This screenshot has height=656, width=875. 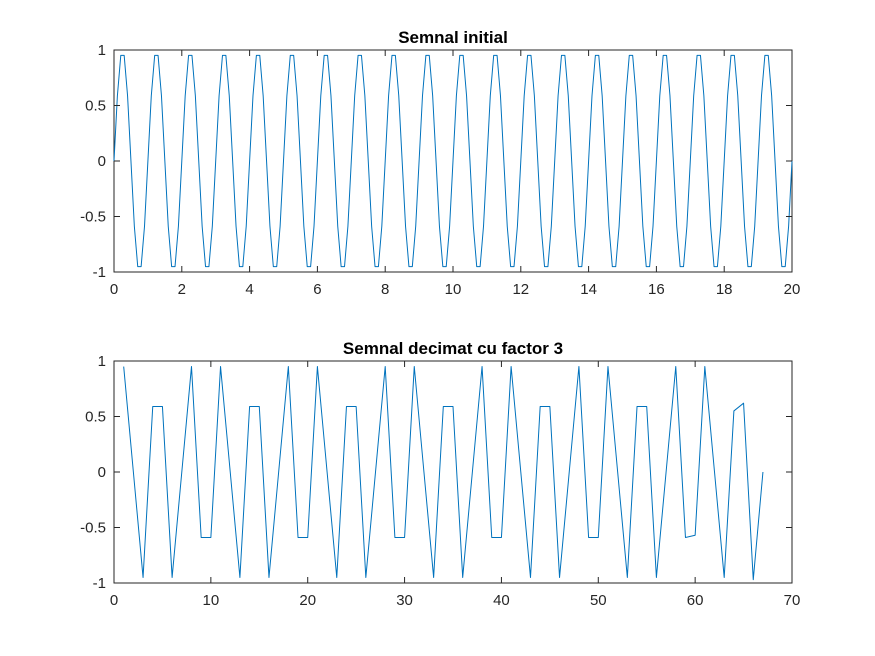 What do you see at coordinates (520, 289) in the screenshot?
I see `x-tick-label: 12` at bounding box center [520, 289].